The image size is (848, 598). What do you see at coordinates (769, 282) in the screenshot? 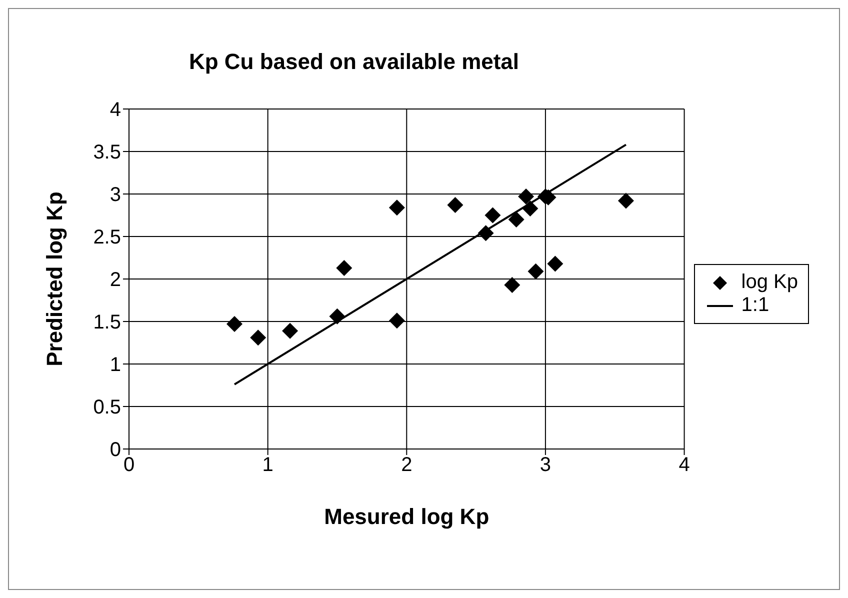
I see `legend-label: log Kp` at bounding box center [769, 282].